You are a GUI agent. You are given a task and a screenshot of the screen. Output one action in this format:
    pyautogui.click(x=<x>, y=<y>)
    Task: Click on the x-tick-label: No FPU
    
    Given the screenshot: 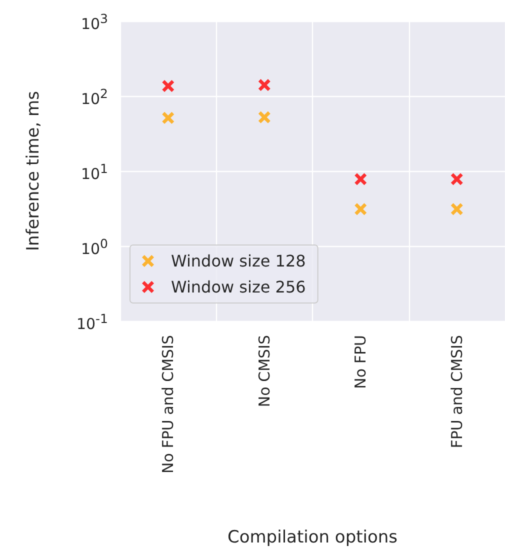 What is the action you would take?
    pyautogui.click(x=361, y=362)
    